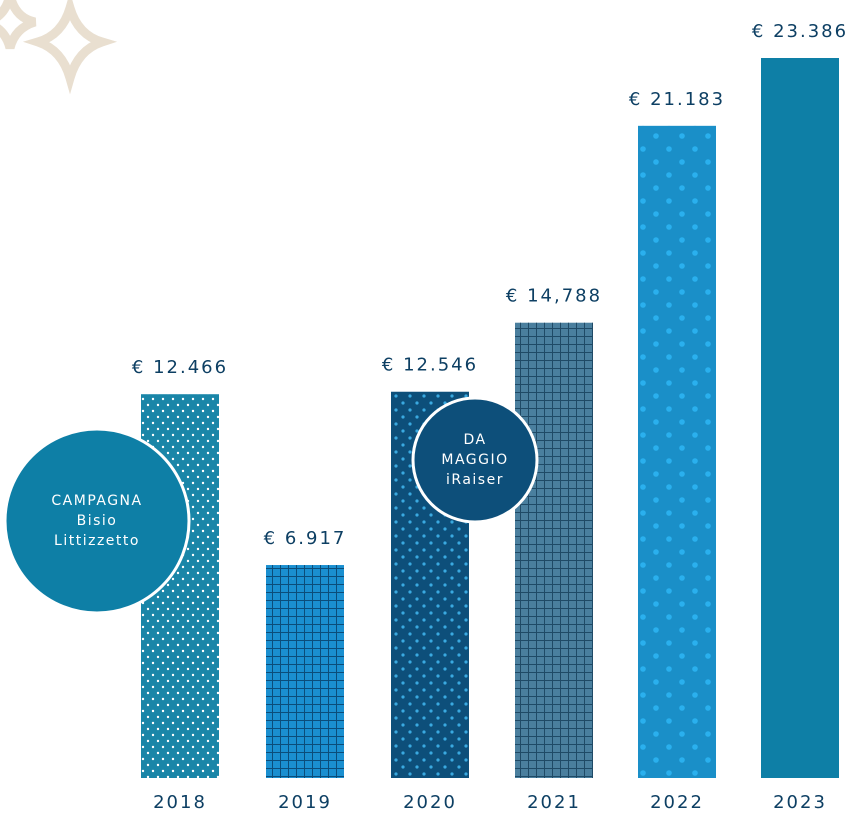  What do you see at coordinates (677, 99) in the screenshot?
I see `value-label: € 21.183` at bounding box center [677, 99].